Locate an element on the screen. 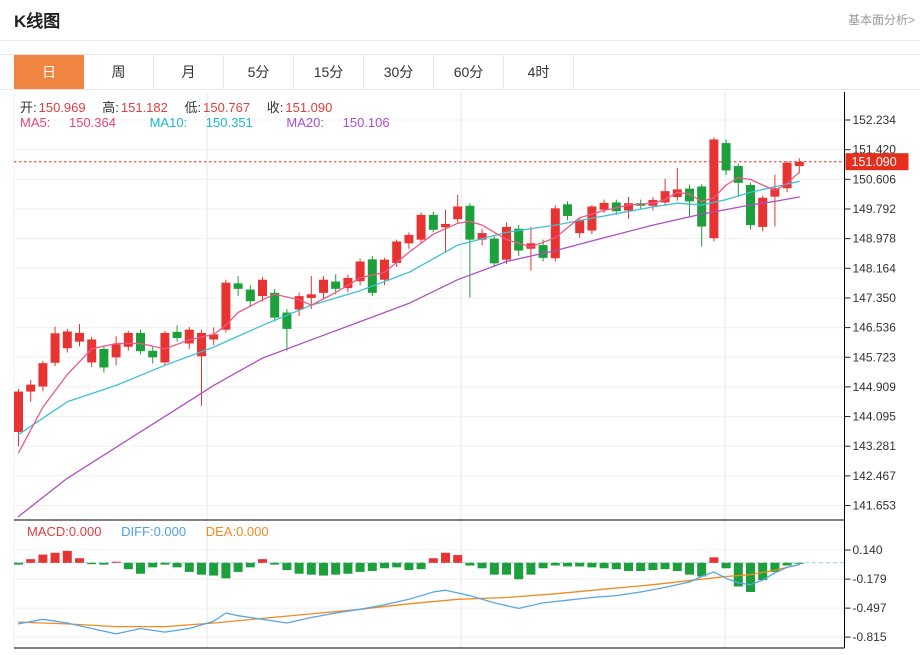 This screenshot has height=655, width=920. tab-30min: 30分 is located at coordinates (399, 72).